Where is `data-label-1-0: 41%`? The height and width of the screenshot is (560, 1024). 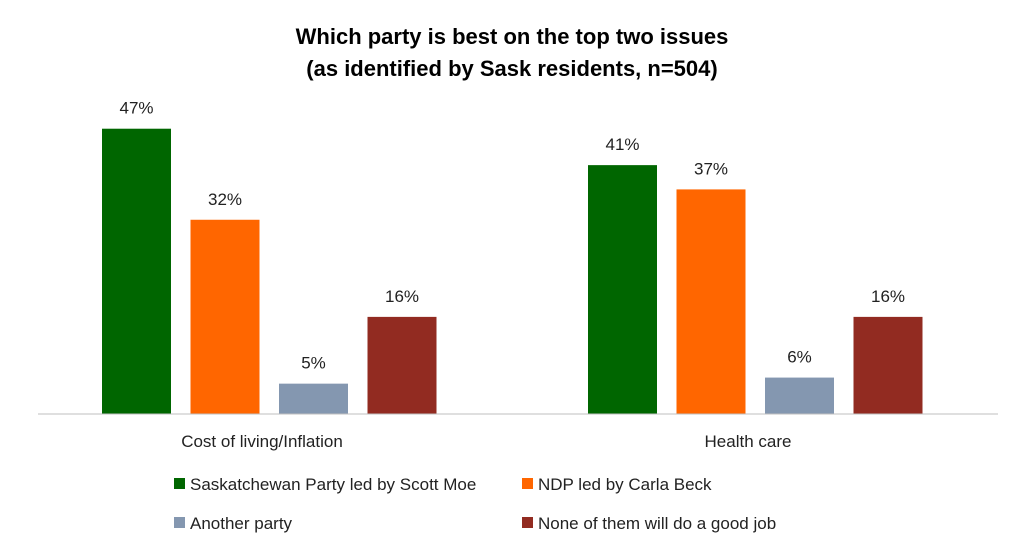
data-label-1-0: 41% is located at coordinates (622, 144).